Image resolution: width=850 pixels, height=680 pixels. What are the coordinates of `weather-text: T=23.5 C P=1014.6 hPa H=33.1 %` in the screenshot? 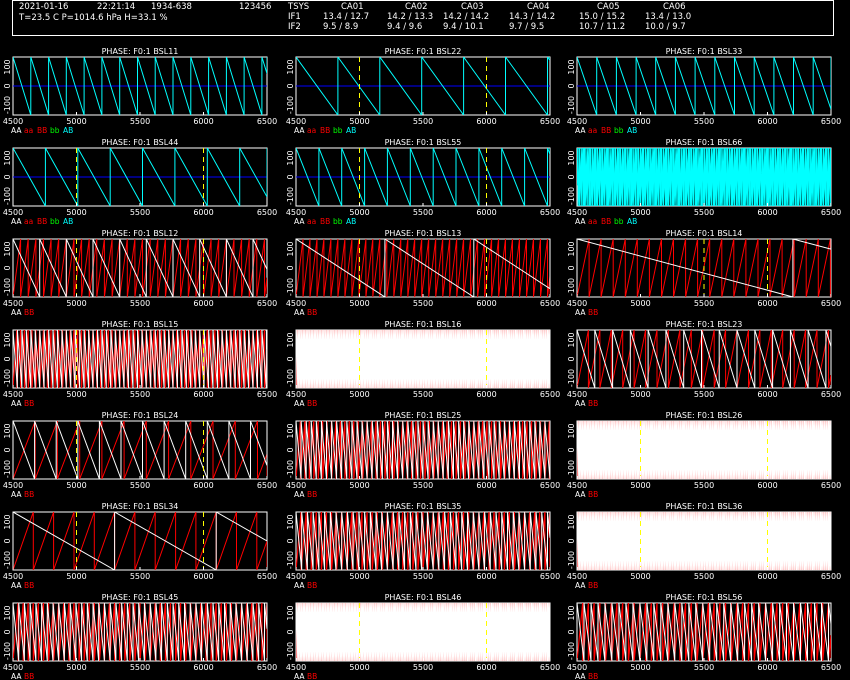 It's located at (93, 18).